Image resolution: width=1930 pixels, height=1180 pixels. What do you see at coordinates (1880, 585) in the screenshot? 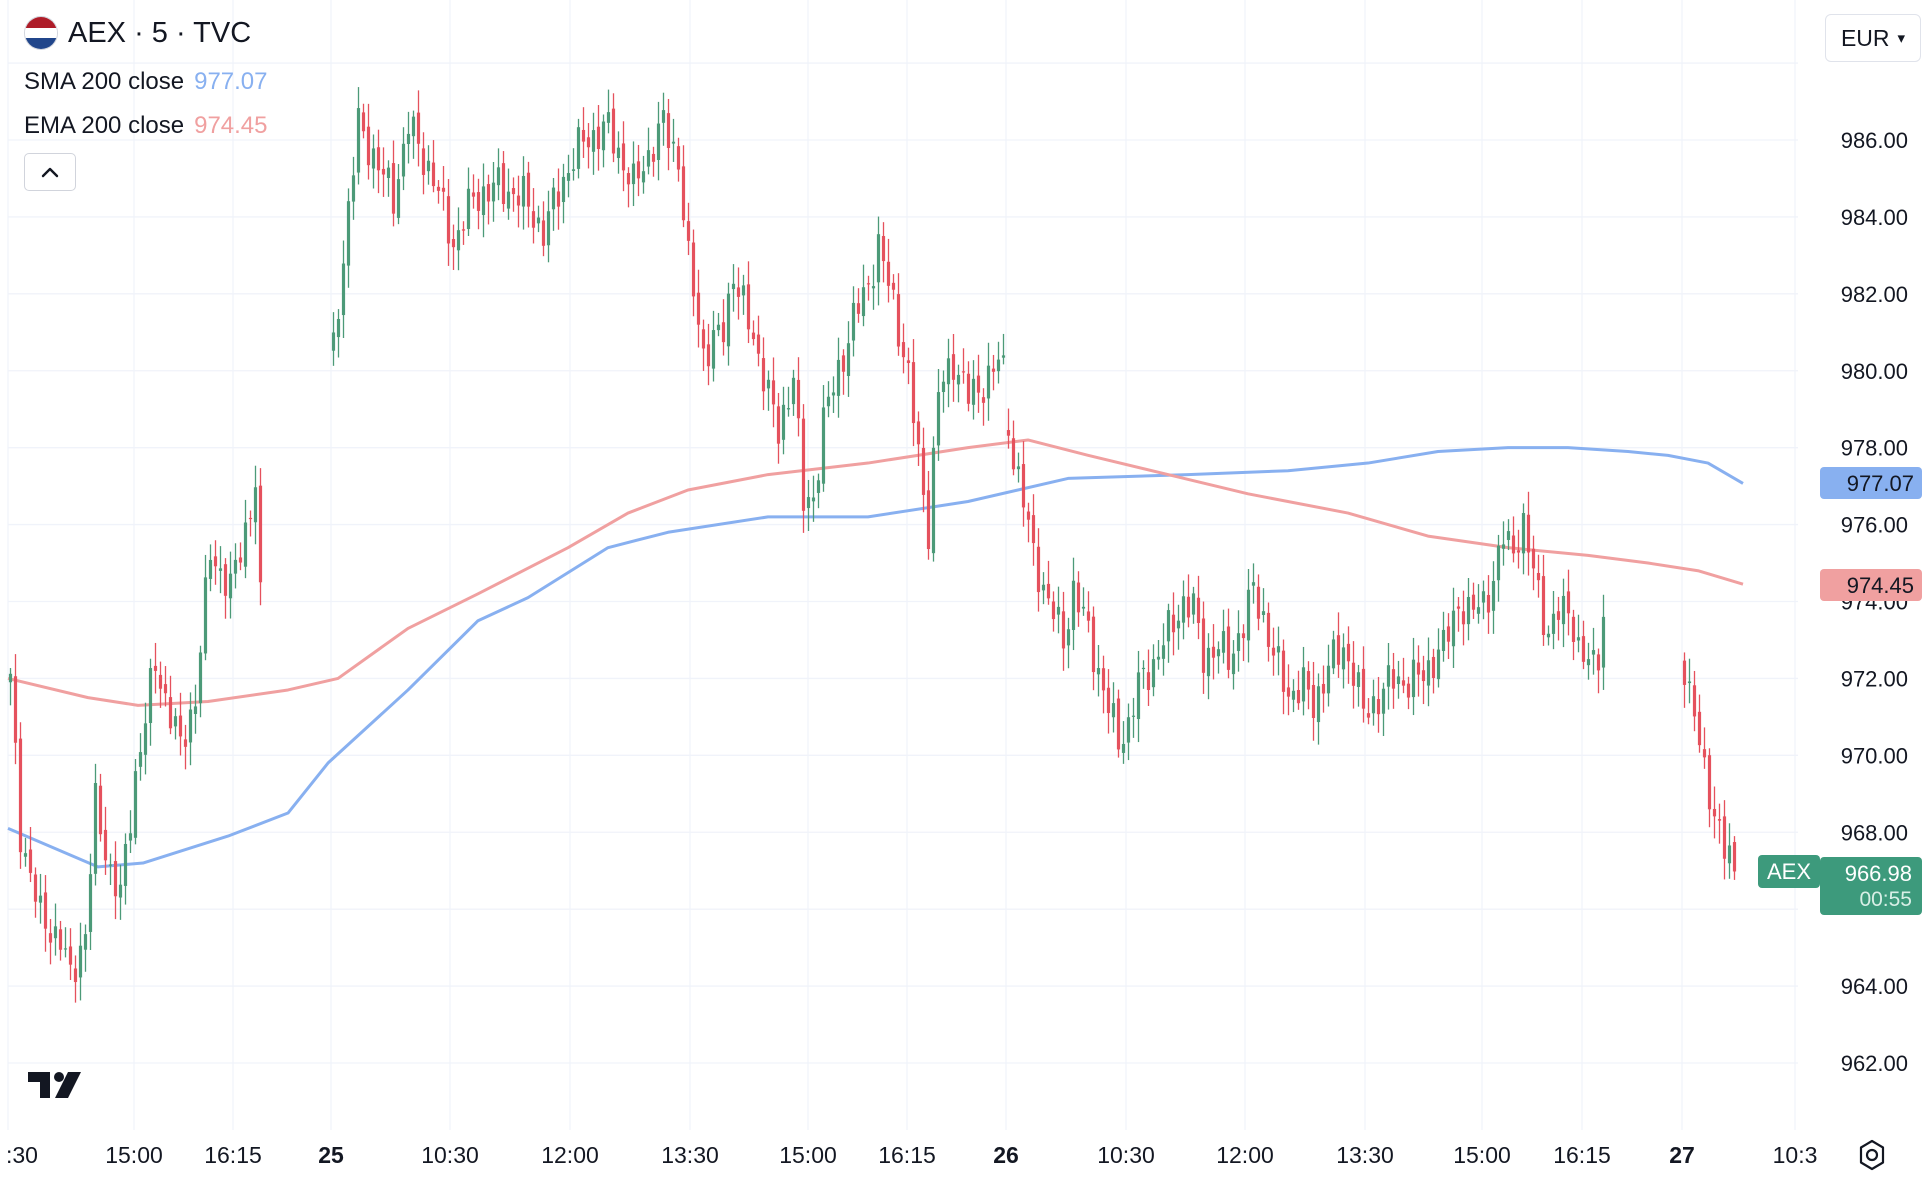
I see `ema-price-badge-text: 974.45` at bounding box center [1880, 585].